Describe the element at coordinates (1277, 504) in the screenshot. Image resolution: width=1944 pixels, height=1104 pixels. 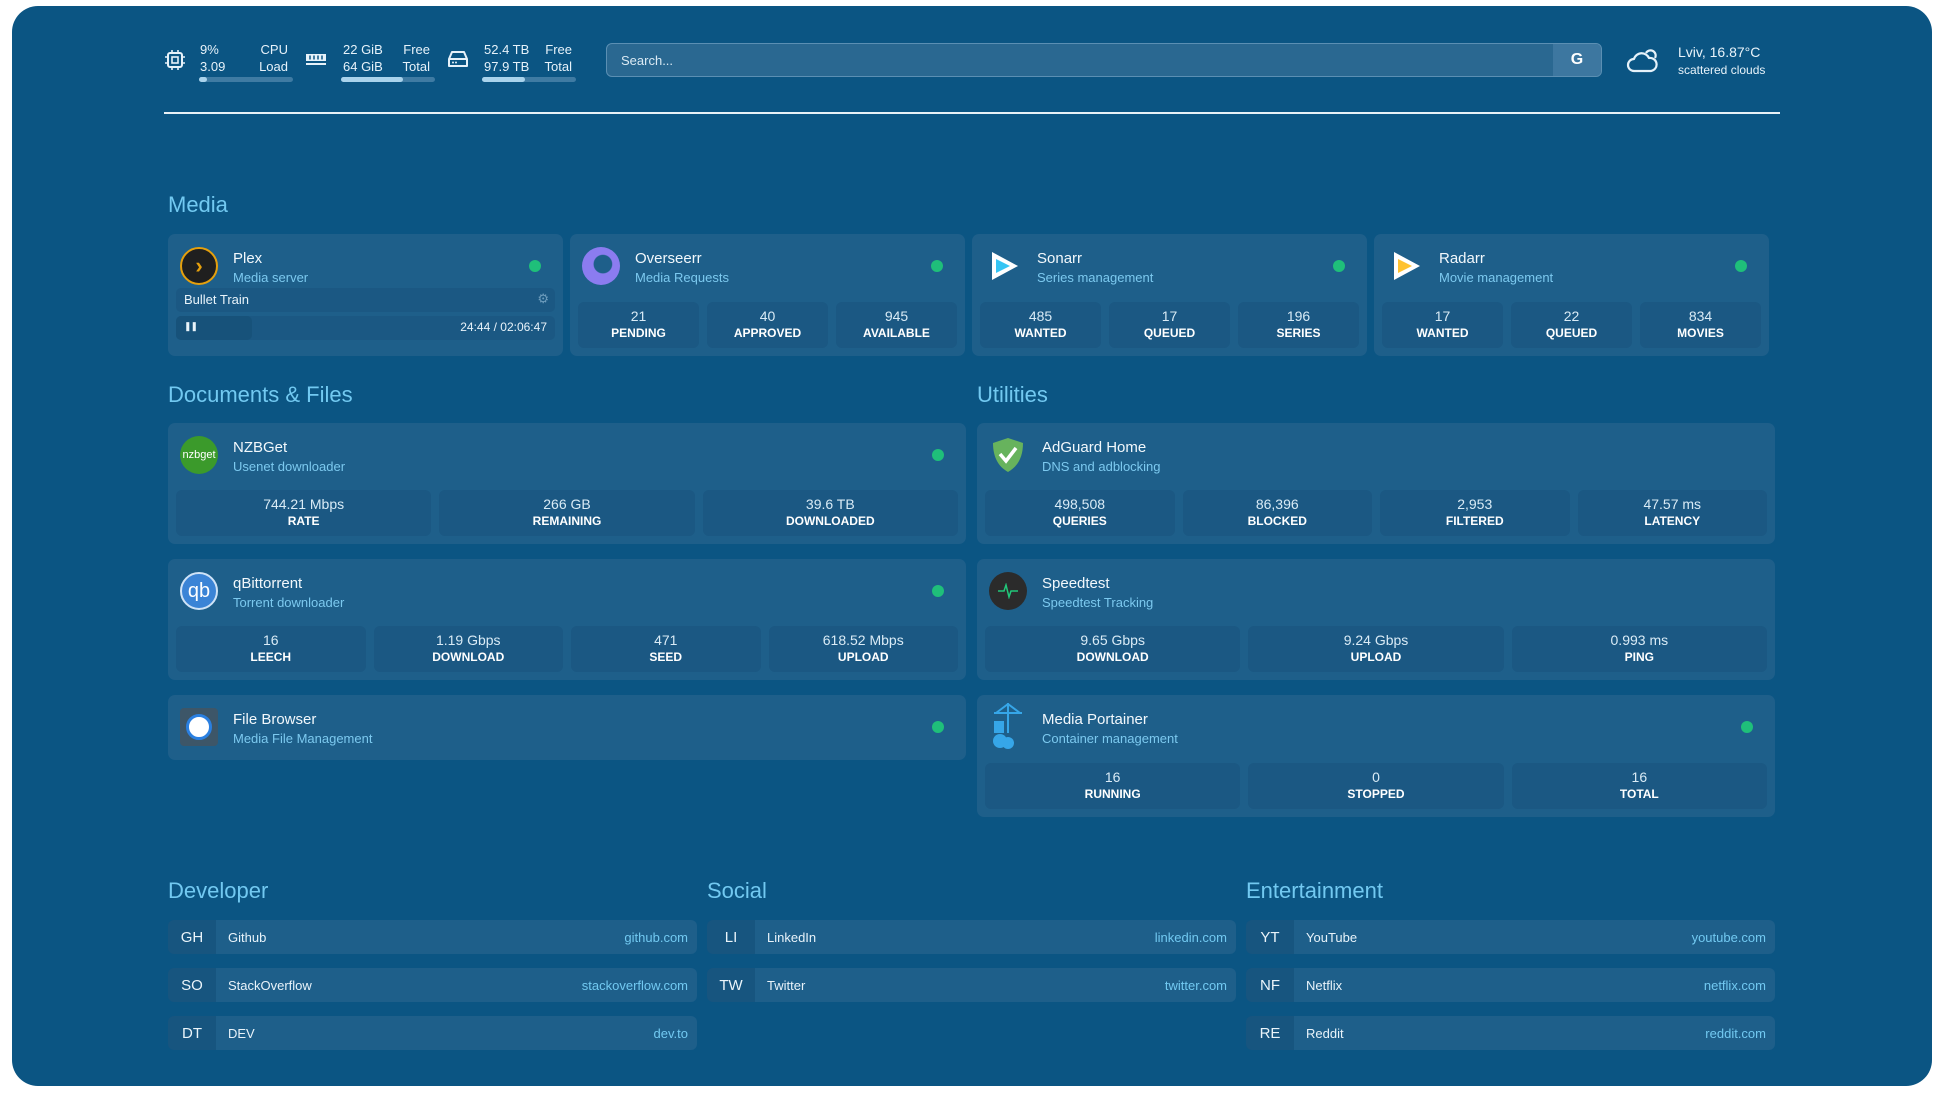
I see `stat-value: 86,396` at that location.